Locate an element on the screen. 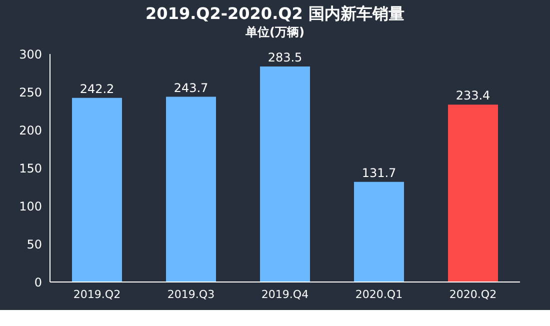  chart-subtitle: 单位(万辆) is located at coordinates (275, 32).